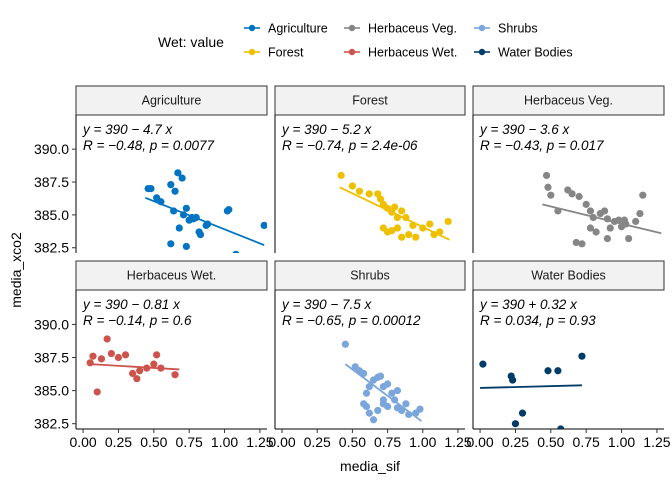 The width and height of the screenshot is (672, 480). What do you see at coordinates (350, 145) in the screenshot?
I see `stat-label-1: R = −0.74, p = 2.4e-06` at bounding box center [350, 145].